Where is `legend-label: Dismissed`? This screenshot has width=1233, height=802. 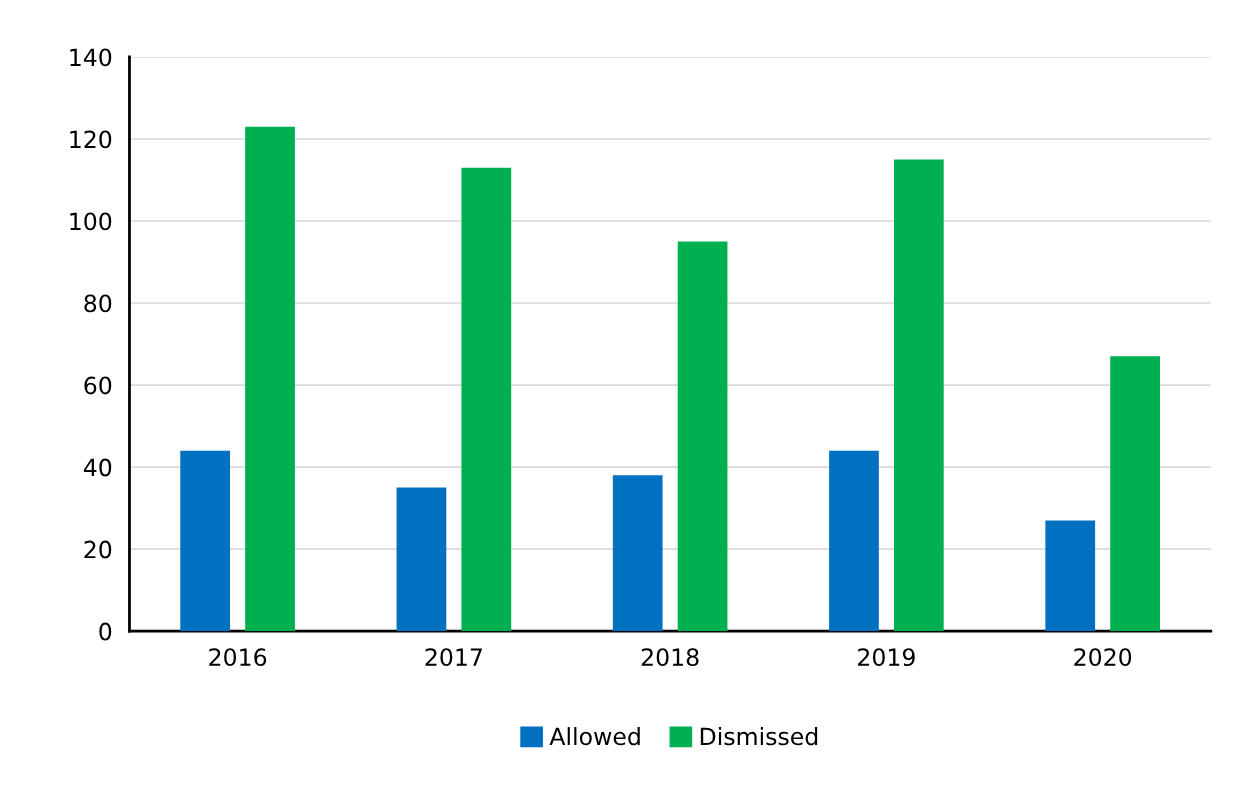
legend-label: Dismissed is located at coordinates (759, 736).